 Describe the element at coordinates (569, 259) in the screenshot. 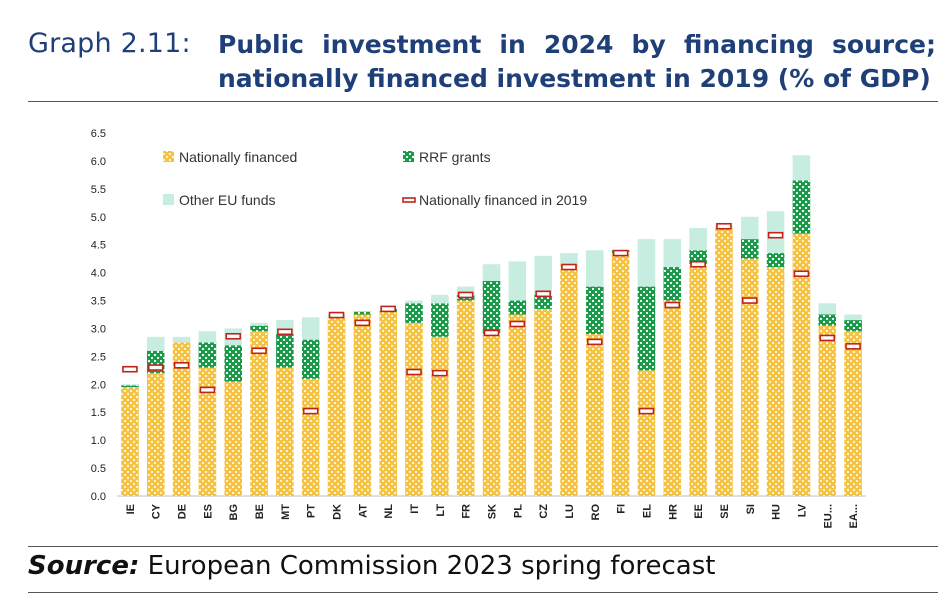

I see `bar-other-eu-funds-lu` at that location.